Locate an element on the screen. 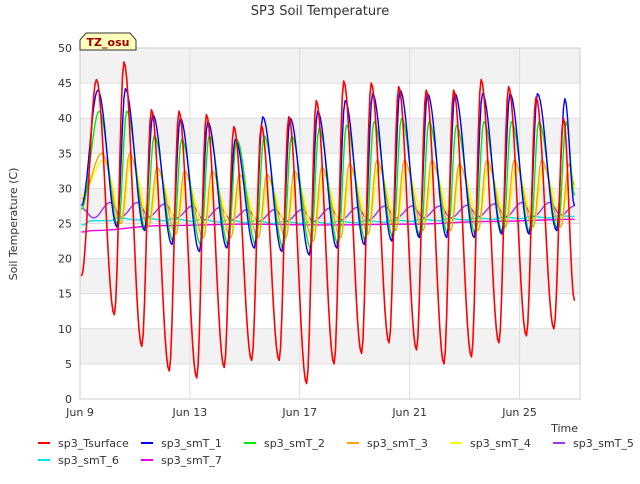 This screenshot has width=640, height=484. x-axis-label: Time is located at coordinates (564, 428).